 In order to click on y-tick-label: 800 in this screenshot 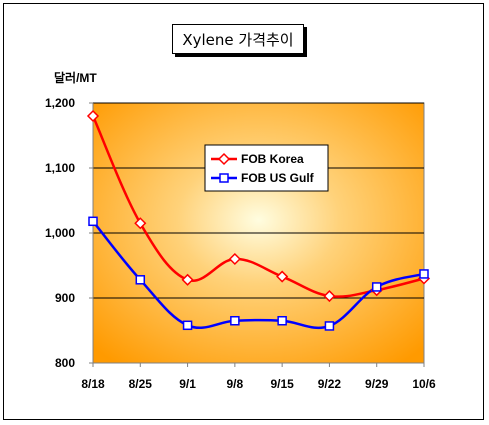, I will do `click(65, 363)`.